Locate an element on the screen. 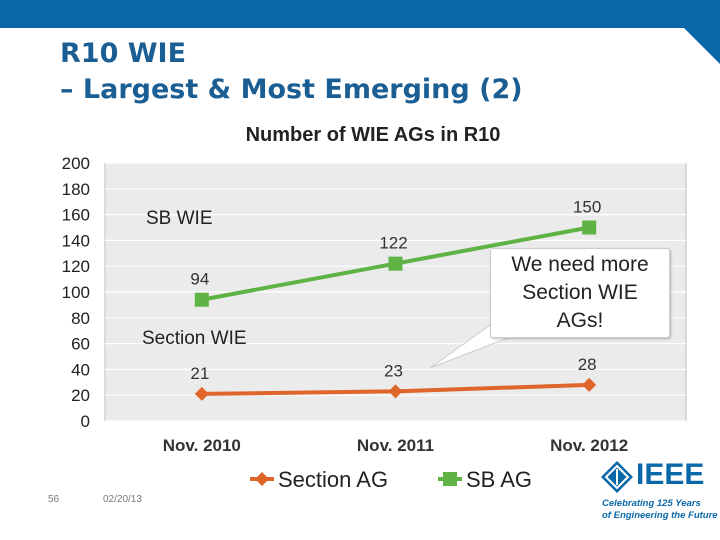 Image resolution: width=720 pixels, height=540 pixels. callout-text: We need more Section WIE AGs! is located at coordinates (580, 292).